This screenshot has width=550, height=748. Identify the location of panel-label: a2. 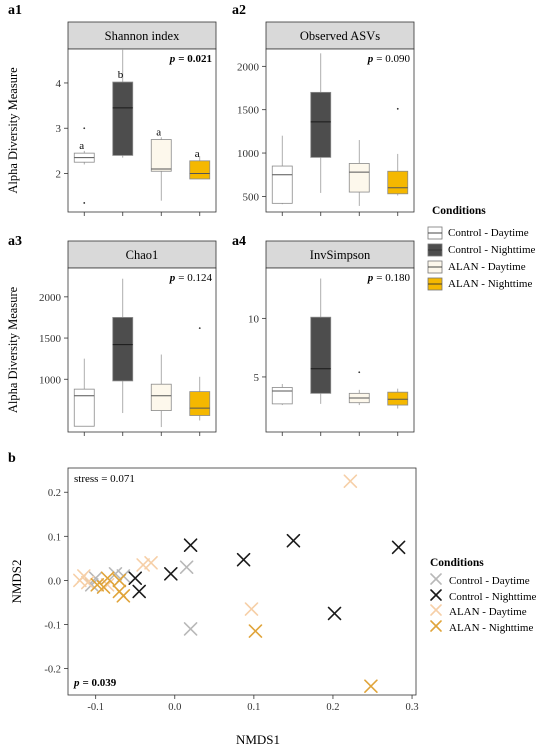
(239, 10).